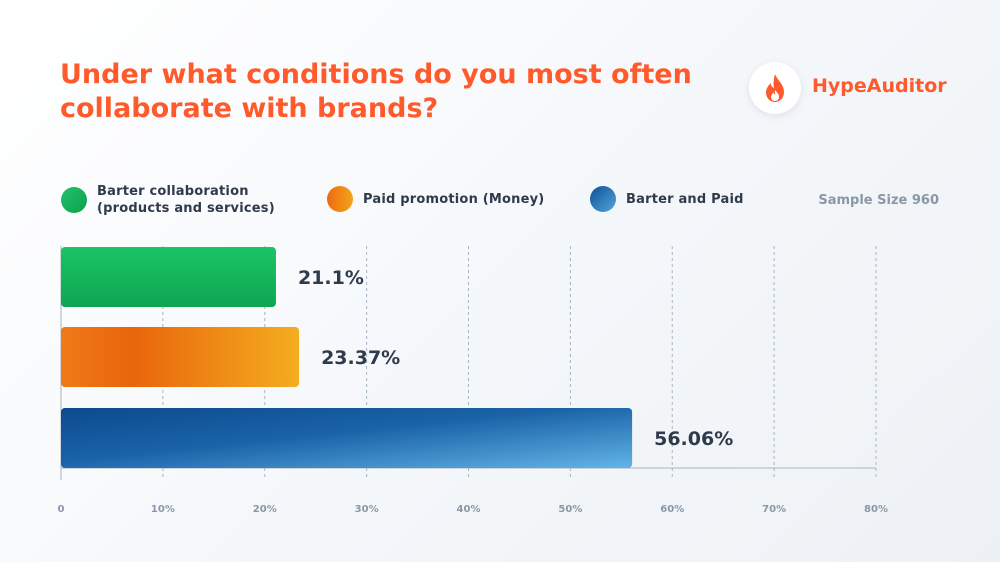 The width and height of the screenshot is (1000, 562). I want to click on legend-item-paid: Paid promotion (Money), so click(435, 199).